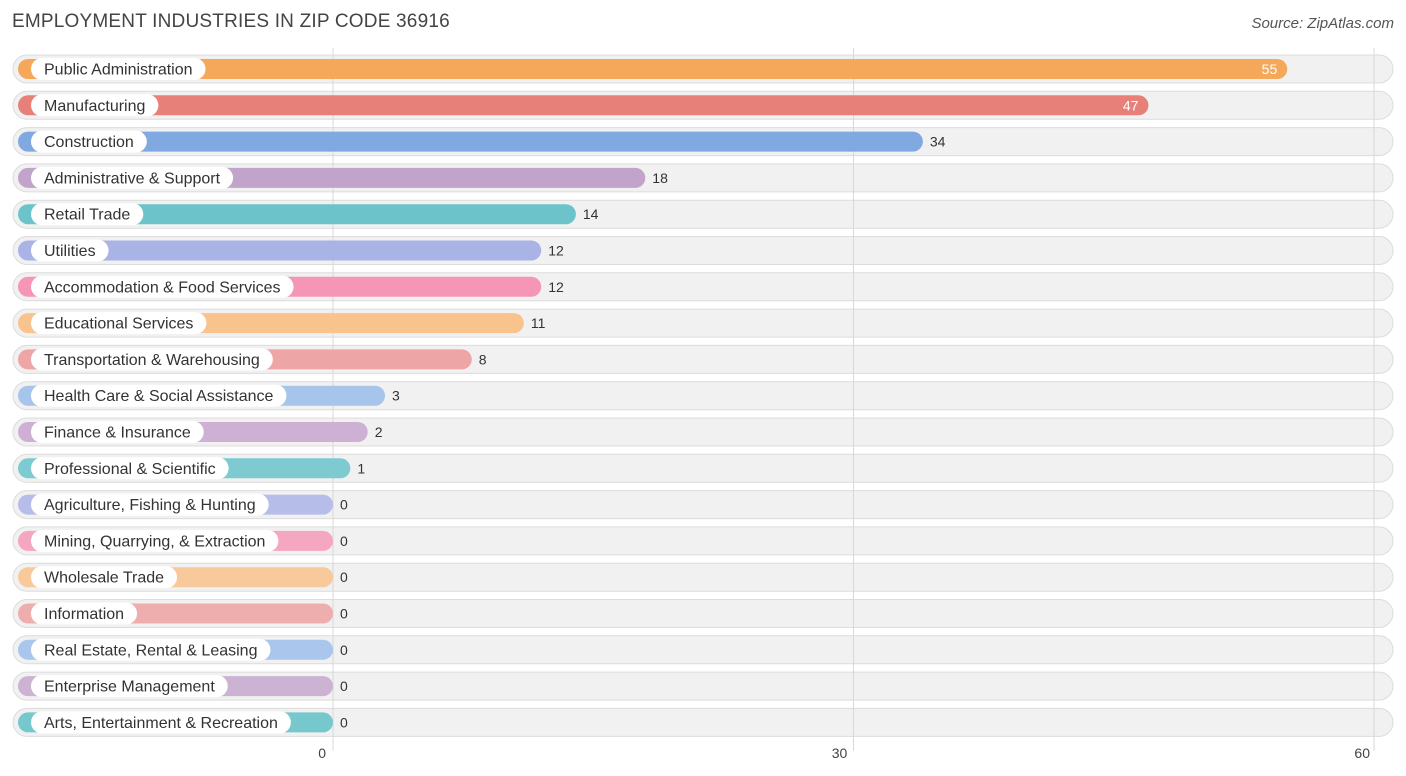 The width and height of the screenshot is (1406, 776). I want to click on category-label: Arts, Entertainment & Recreation, so click(161, 723).